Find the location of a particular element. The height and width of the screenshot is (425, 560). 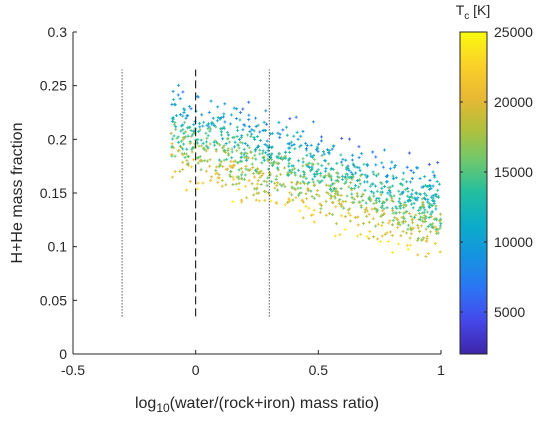

x-tick-label: 0 is located at coordinates (196, 370).